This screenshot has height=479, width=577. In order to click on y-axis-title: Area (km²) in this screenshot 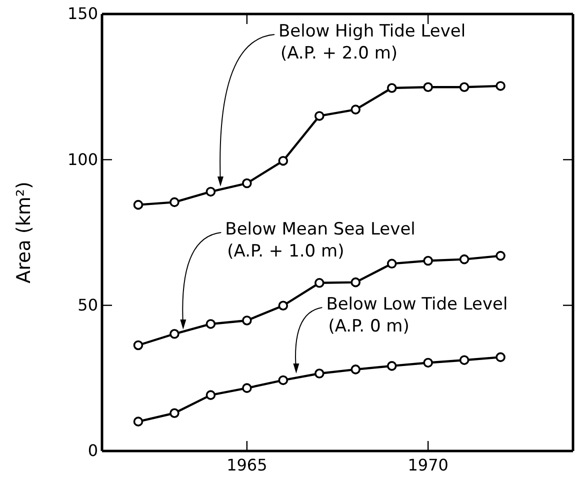, I will do `click(24, 233)`.